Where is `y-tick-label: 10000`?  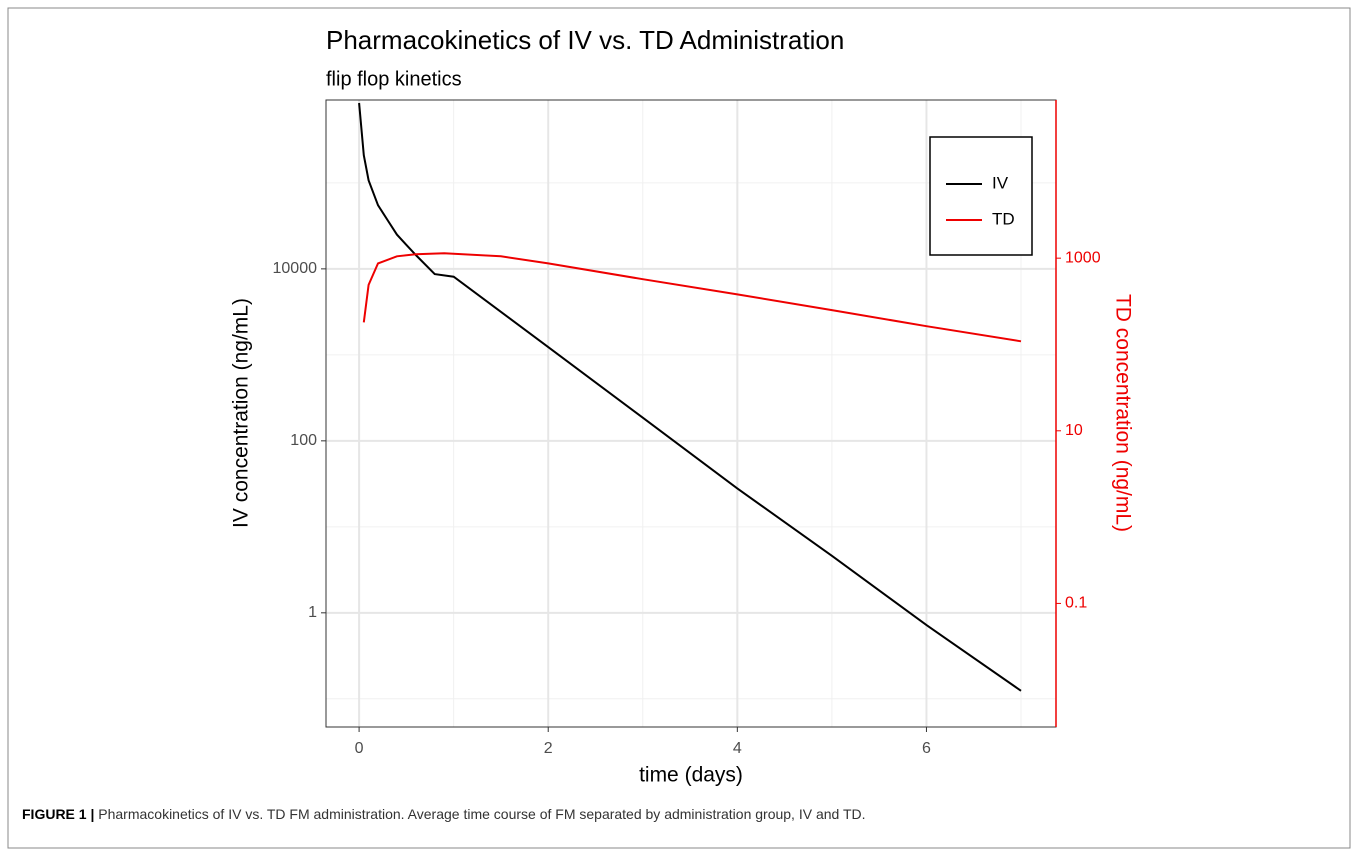 y-tick-label: 10000 is located at coordinates (295, 268).